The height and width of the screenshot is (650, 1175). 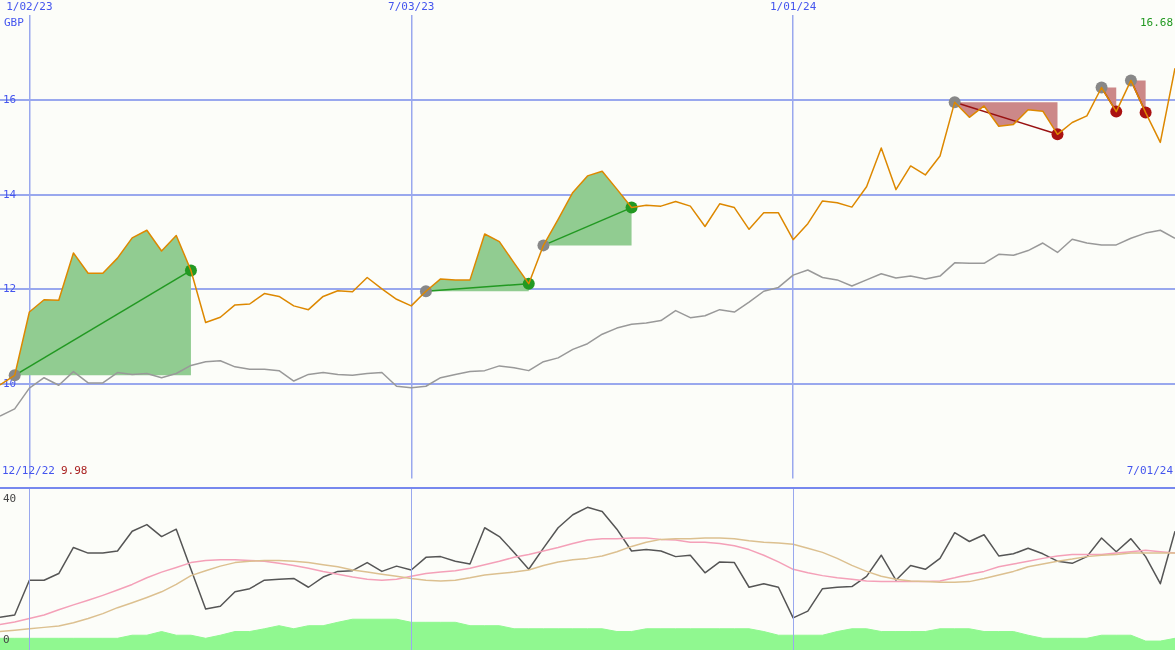 I want to click on y-tick-label: 0, so click(x=6, y=640).